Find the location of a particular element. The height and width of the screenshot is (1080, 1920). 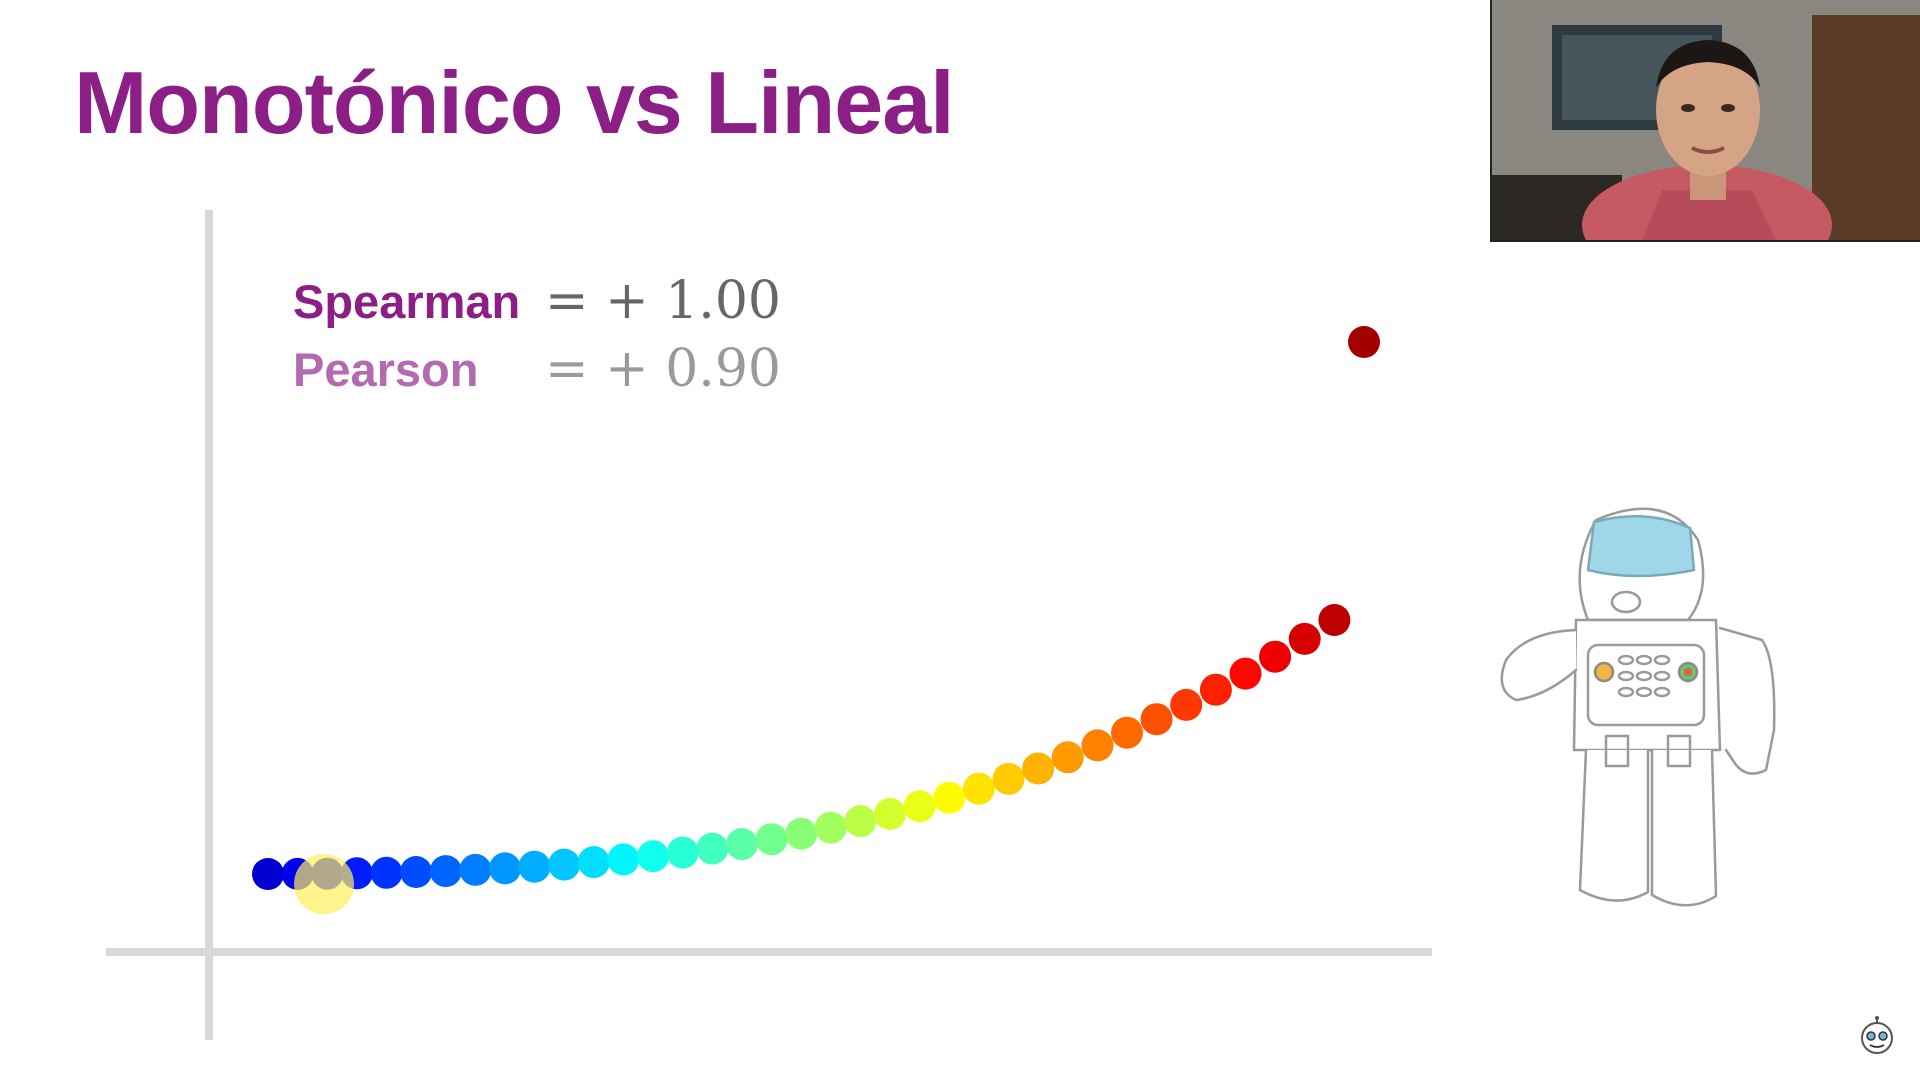

spearman-value: = + 1.00 is located at coordinates (663, 301).